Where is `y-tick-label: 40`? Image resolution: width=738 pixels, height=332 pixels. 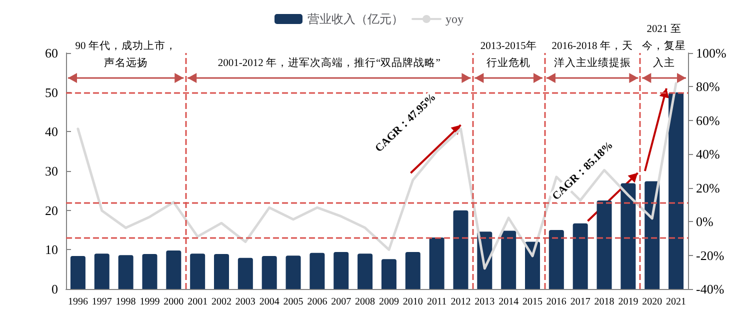 y-tick-label: 40 is located at coordinates (51, 132).